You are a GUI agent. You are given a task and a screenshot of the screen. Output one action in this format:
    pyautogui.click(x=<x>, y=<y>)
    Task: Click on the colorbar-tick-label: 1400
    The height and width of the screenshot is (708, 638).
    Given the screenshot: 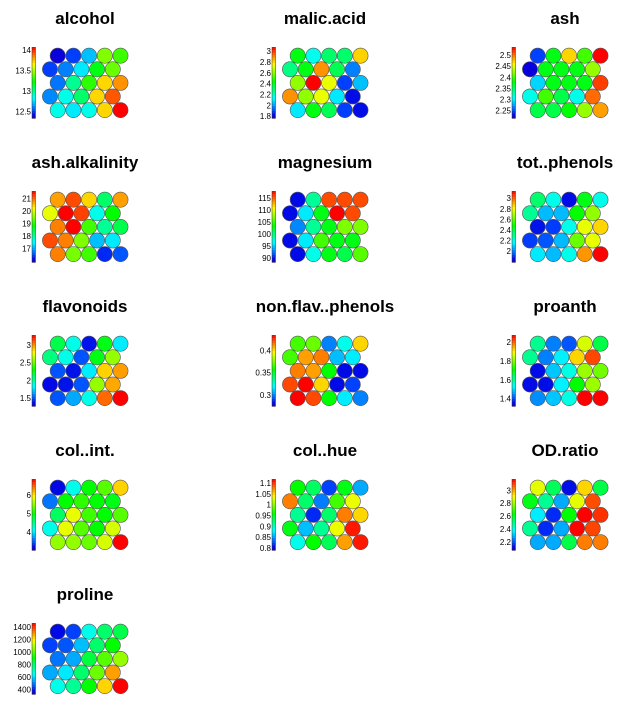 What is the action you would take?
    pyautogui.click(x=22, y=627)
    